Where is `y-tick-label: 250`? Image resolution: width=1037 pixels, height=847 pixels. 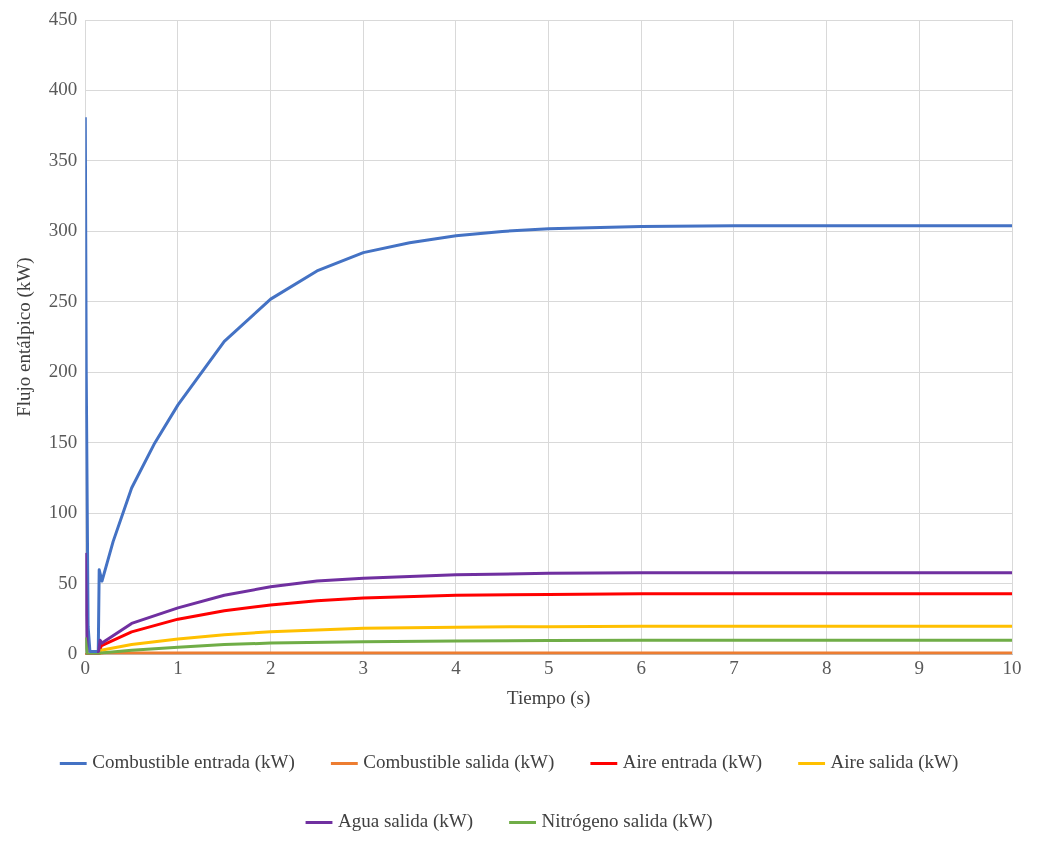
y-tick-label: 250 is located at coordinates (63, 300).